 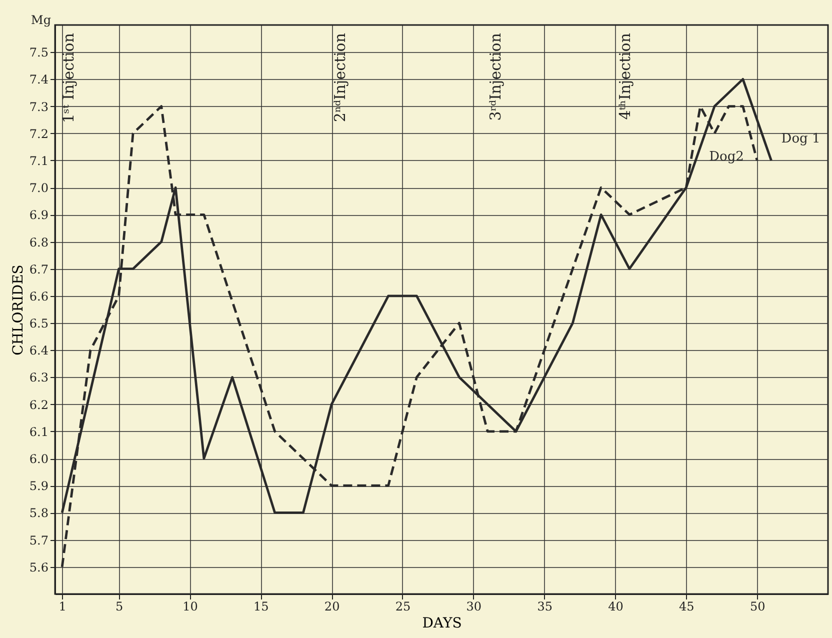 What do you see at coordinates (120, 607) in the screenshot?
I see `x-tick-label: 5` at bounding box center [120, 607].